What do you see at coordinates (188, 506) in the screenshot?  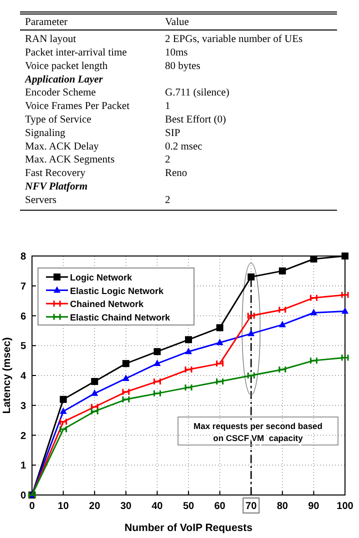 I see `x-tick-label: 50` at bounding box center [188, 506].